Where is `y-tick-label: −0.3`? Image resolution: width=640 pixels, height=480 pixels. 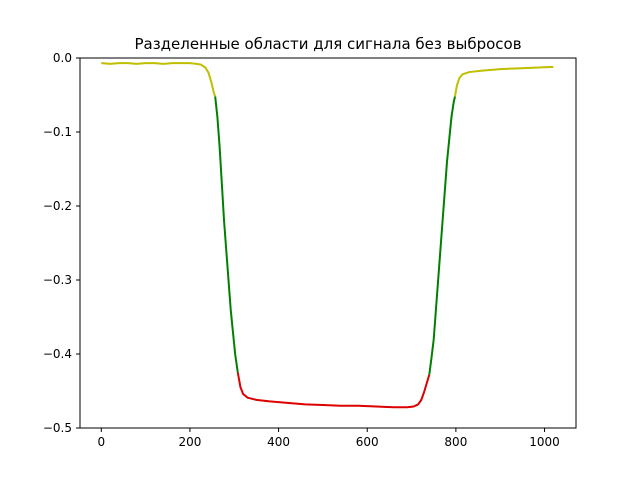
y-tick-label: −0.3 is located at coordinates (57, 280).